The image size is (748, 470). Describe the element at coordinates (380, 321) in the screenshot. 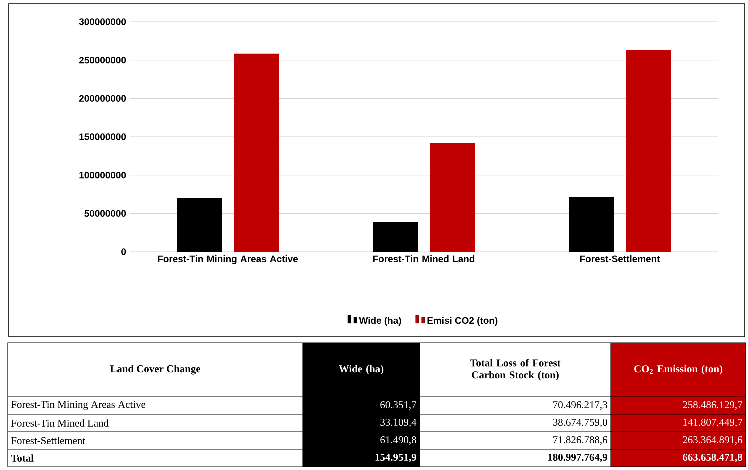

I see `legend-label: Wide (ha)` at that location.